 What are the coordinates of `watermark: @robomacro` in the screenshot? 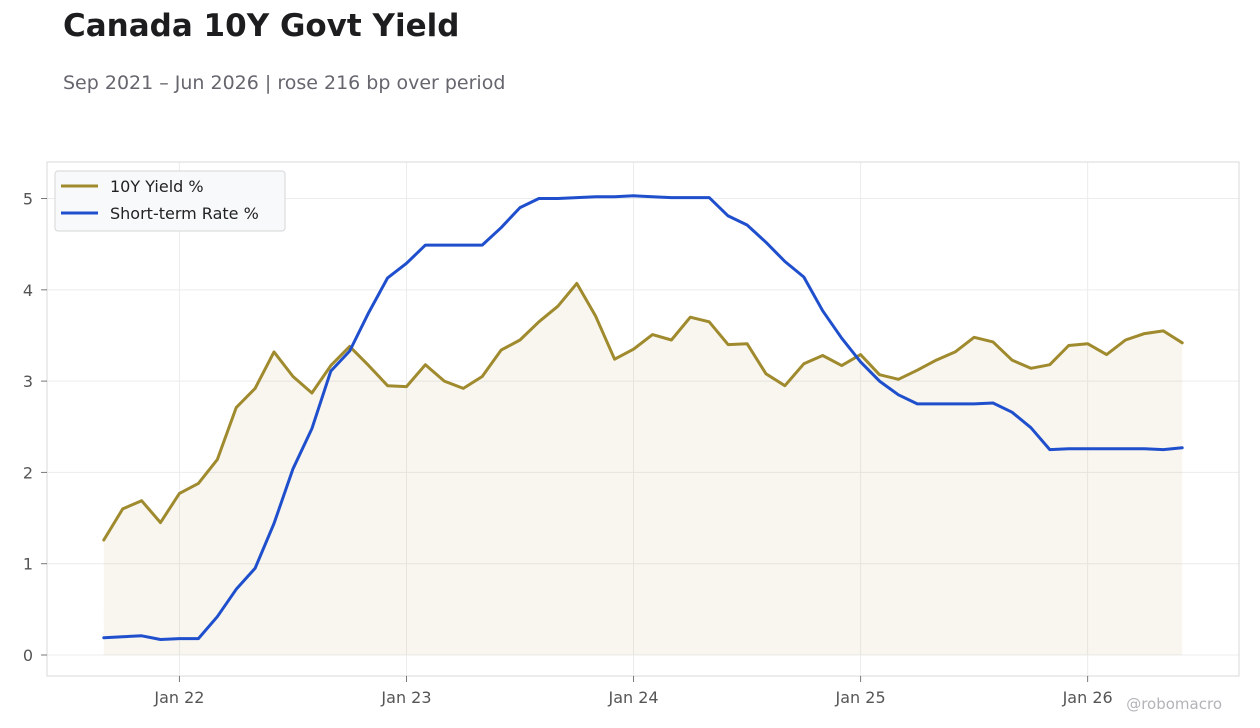 It's located at (1174, 704).